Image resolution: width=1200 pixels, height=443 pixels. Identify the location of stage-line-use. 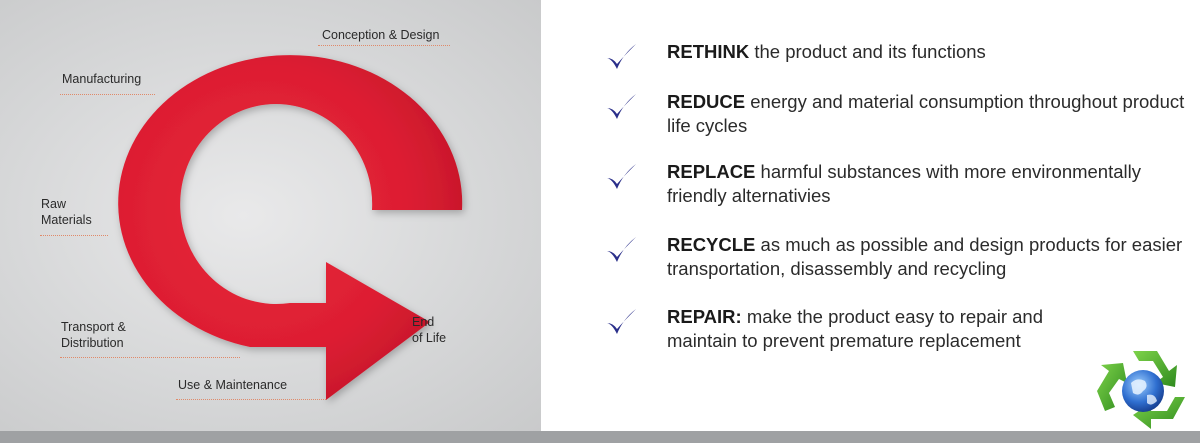
(251, 399).